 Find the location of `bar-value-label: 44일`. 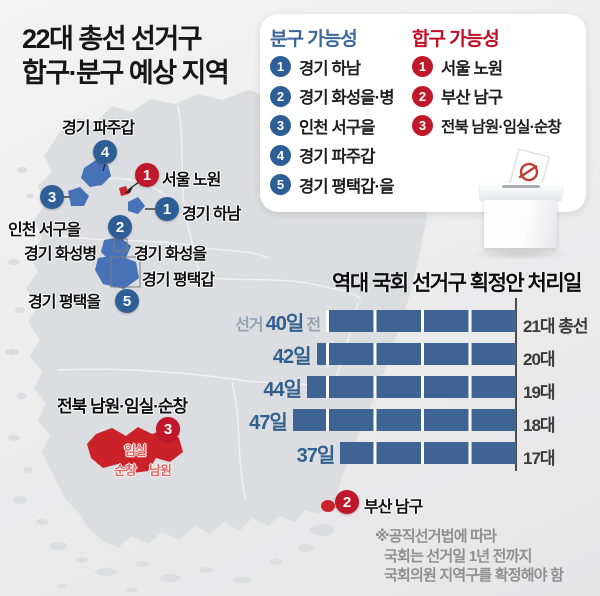

bar-value-label: 44일 is located at coordinates (282, 389).